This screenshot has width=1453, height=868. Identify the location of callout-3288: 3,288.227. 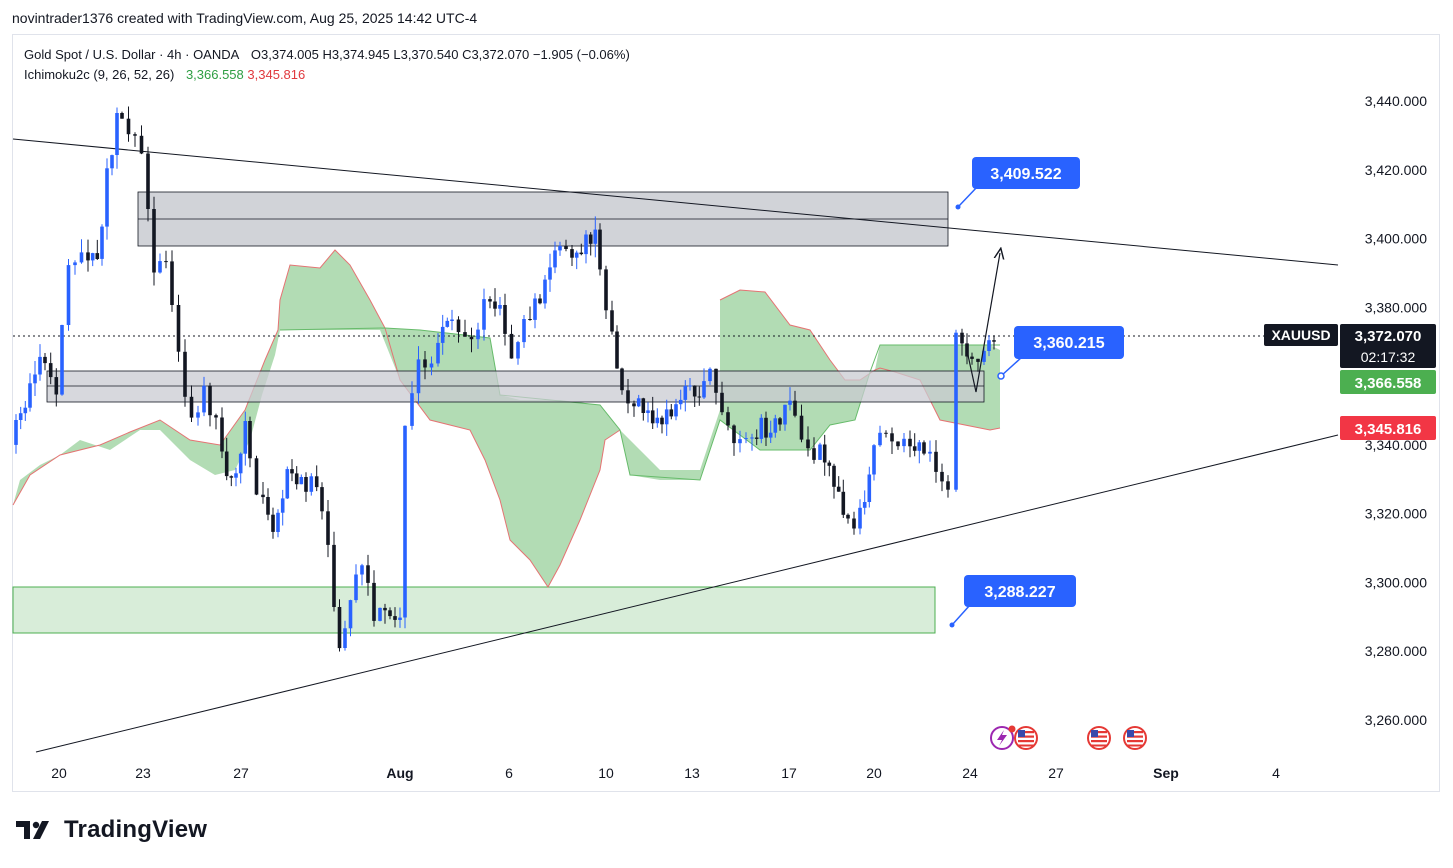
(1013, 601).